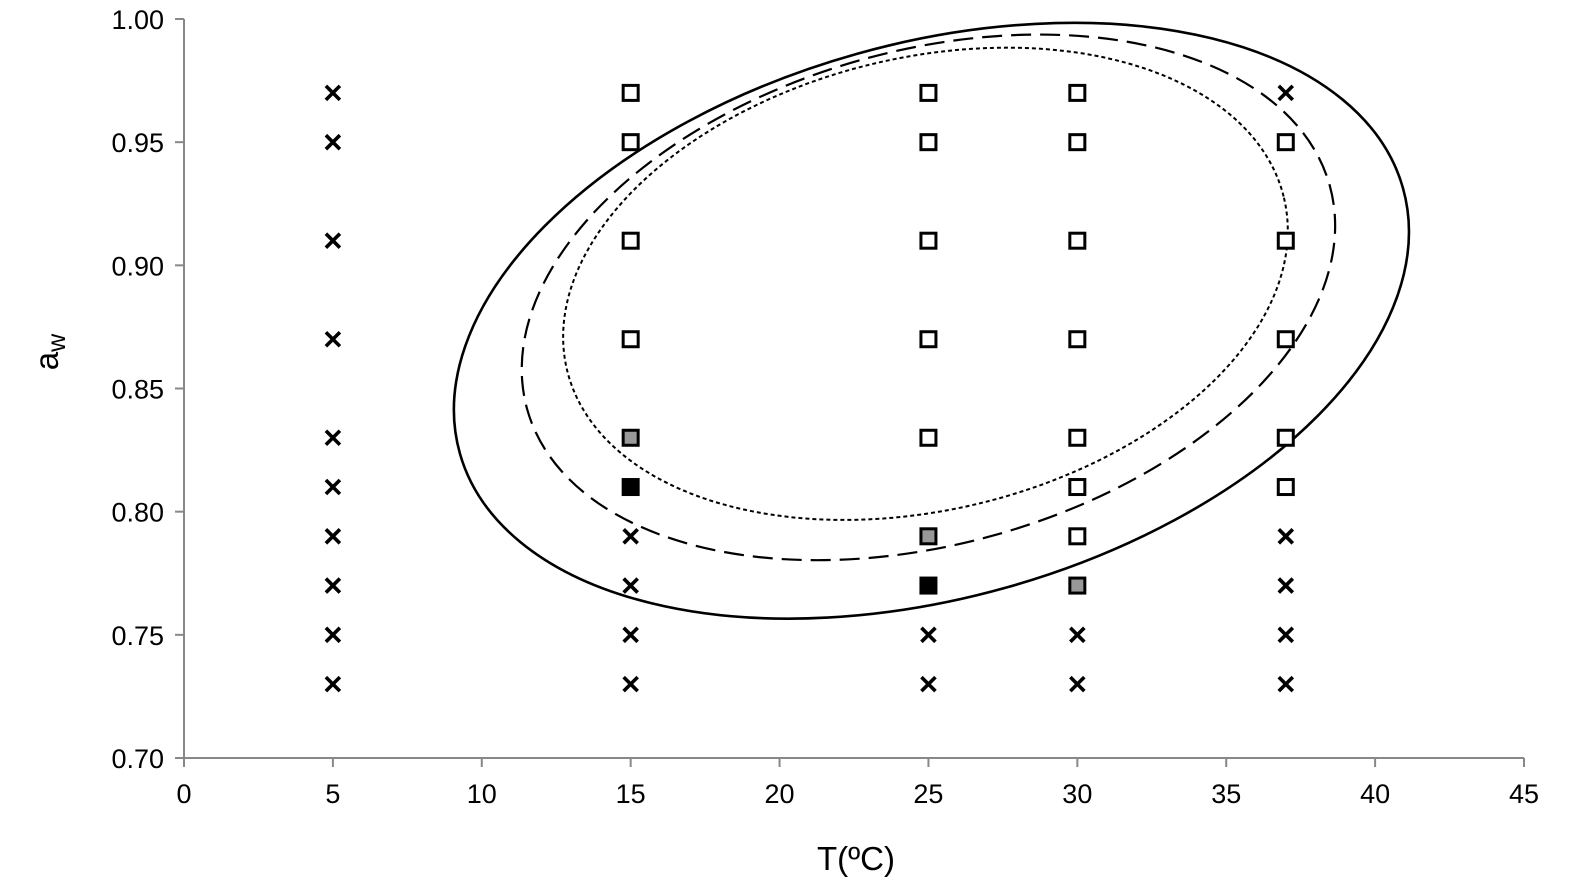 The image size is (1575, 881). What do you see at coordinates (57, 343) in the screenshot?
I see `y-axis-title-subscript: w` at bounding box center [57, 343].